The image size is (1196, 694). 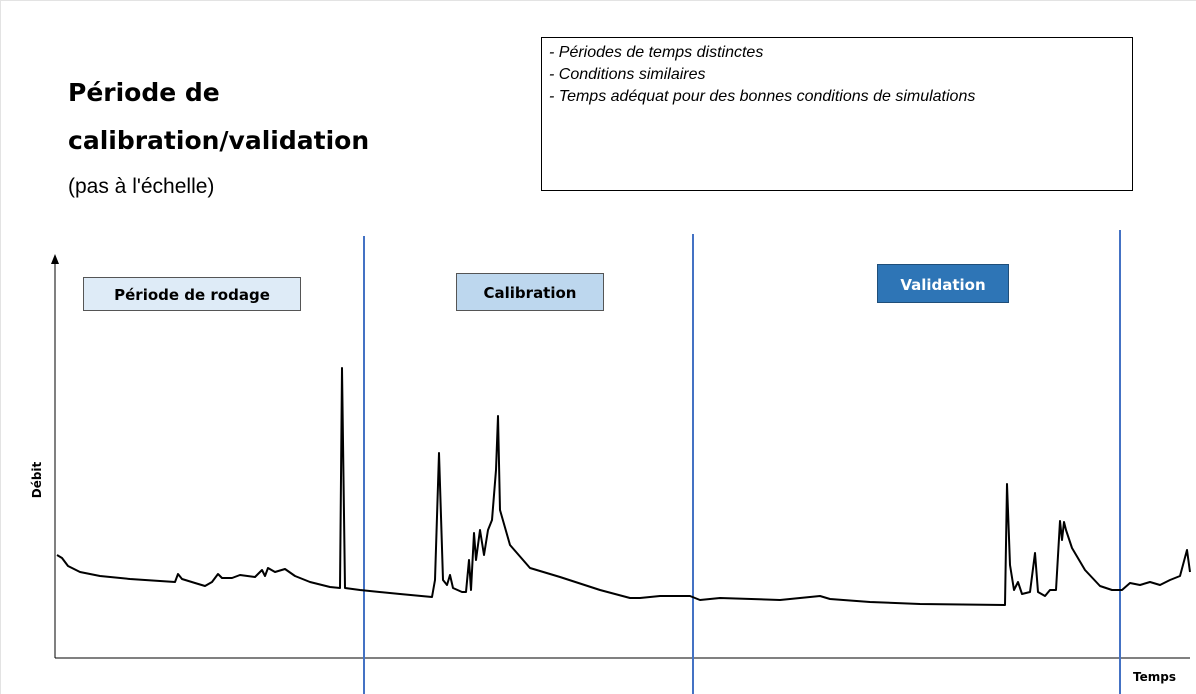 I want to click on title-line: calibration/validation, so click(x=218, y=140).